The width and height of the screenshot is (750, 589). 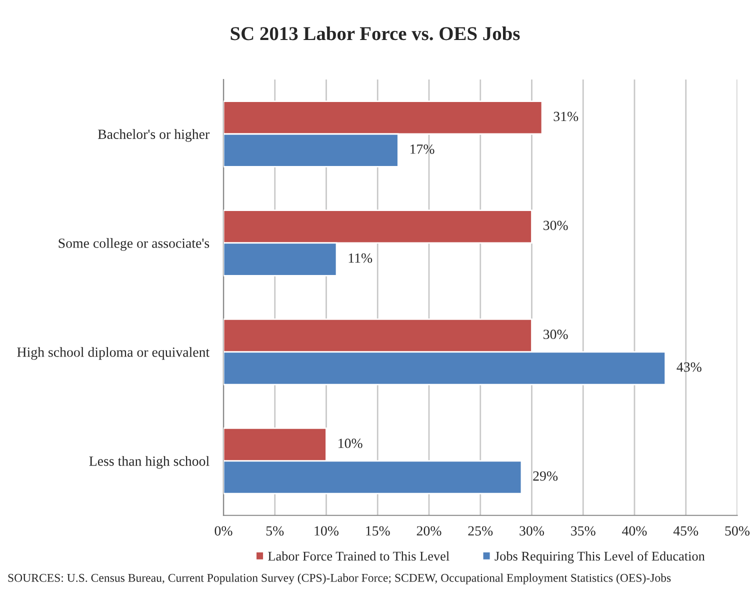 What do you see at coordinates (350, 443) in the screenshot?
I see `data-label: 10%` at bounding box center [350, 443].